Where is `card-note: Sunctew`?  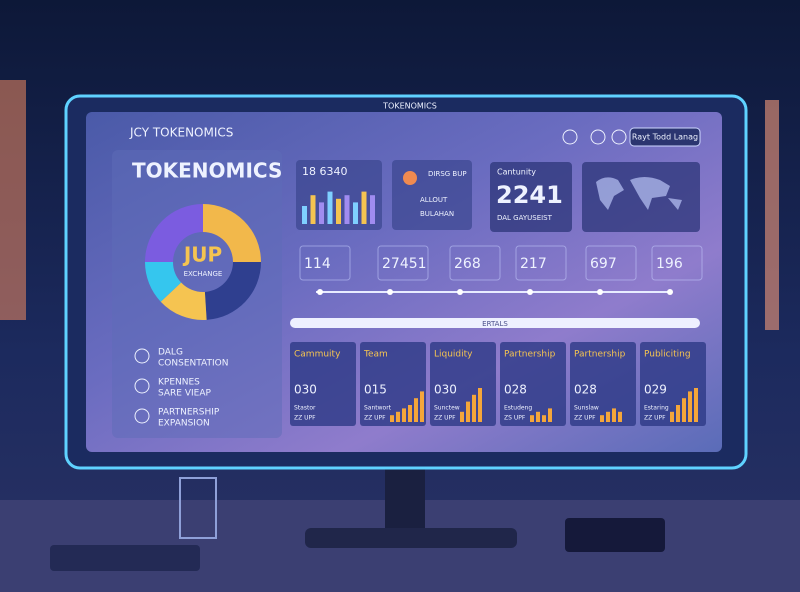 card-note: Sunctew is located at coordinates (447, 408).